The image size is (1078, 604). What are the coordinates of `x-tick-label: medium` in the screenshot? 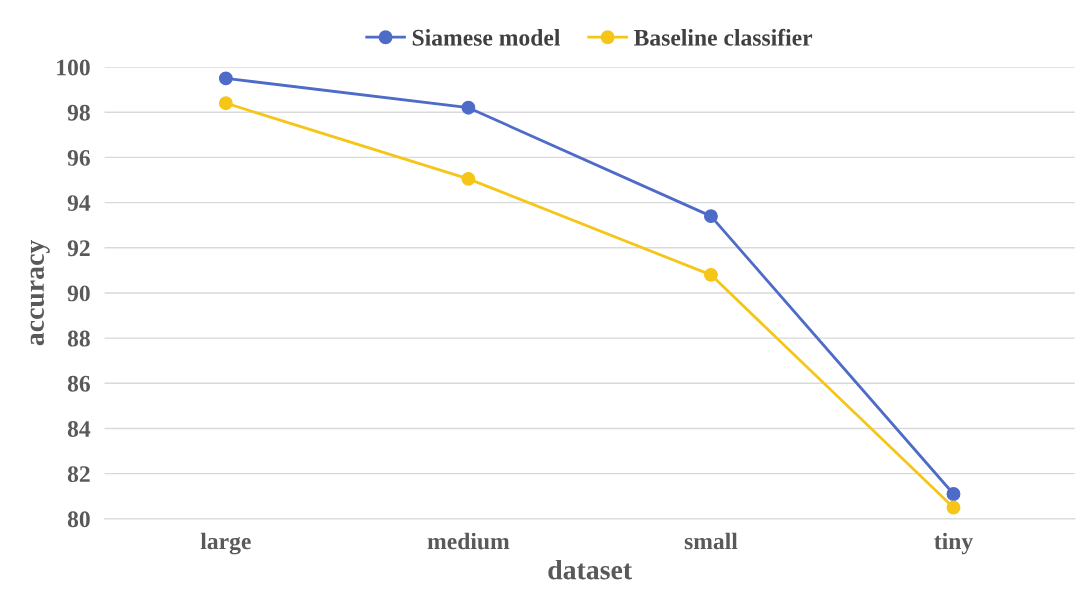 It's located at (468, 541).